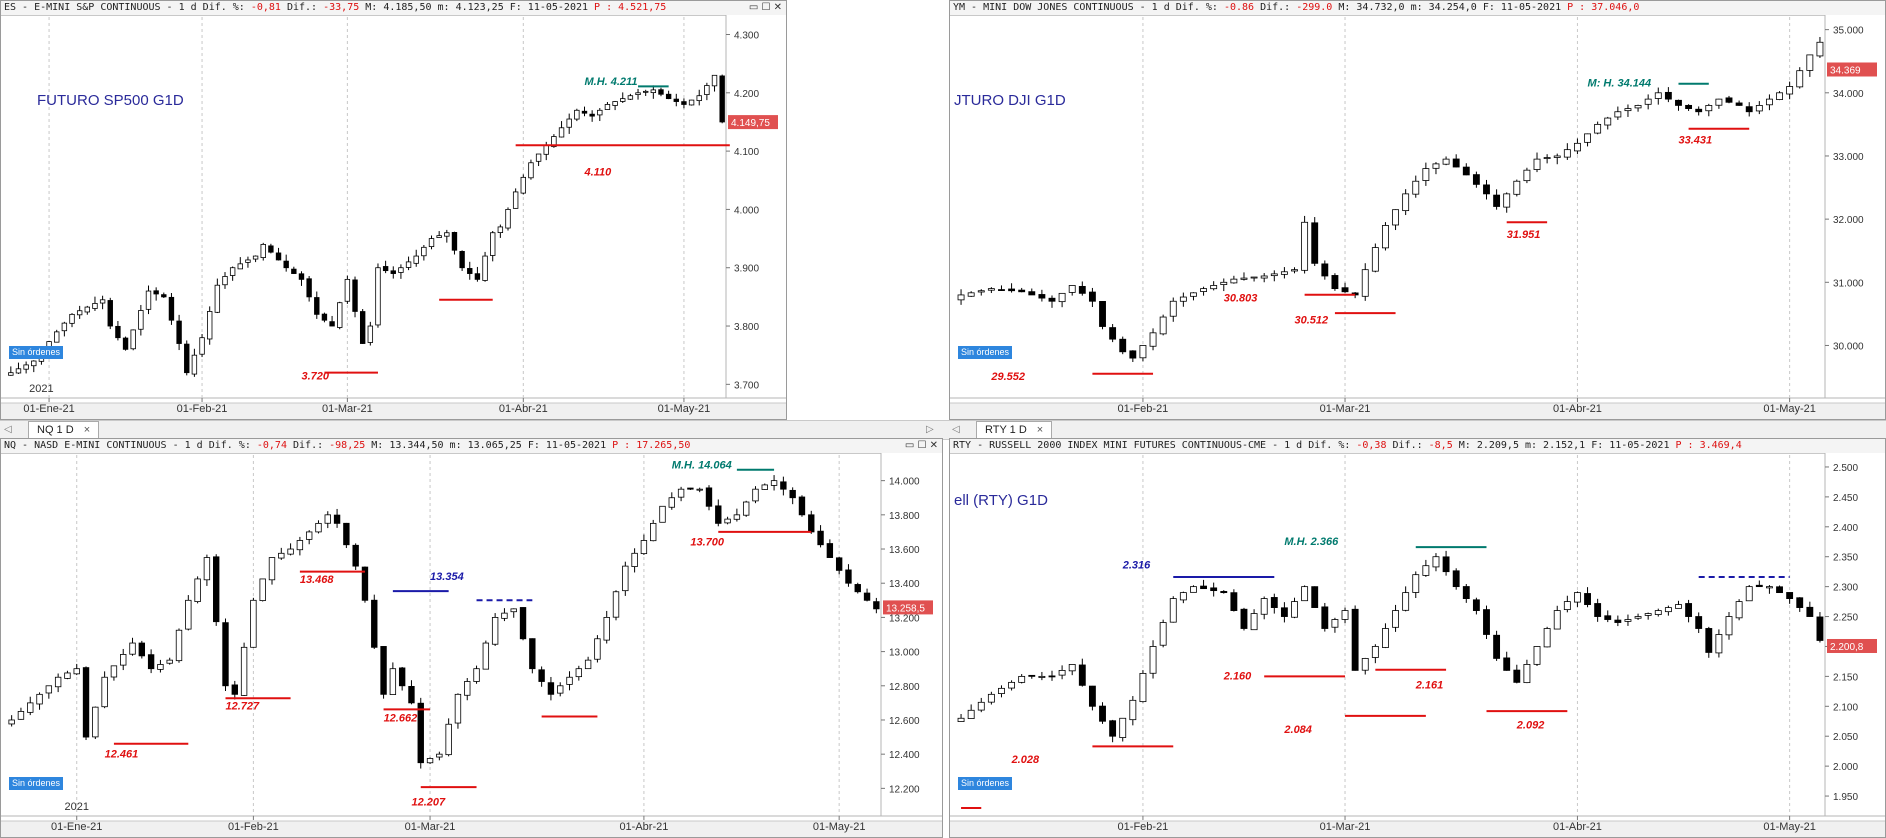  What do you see at coordinates (1311, 542) in the screenshot?
I see `resistance-label: M.H. 2.366` at bounding box center [1311, 542].